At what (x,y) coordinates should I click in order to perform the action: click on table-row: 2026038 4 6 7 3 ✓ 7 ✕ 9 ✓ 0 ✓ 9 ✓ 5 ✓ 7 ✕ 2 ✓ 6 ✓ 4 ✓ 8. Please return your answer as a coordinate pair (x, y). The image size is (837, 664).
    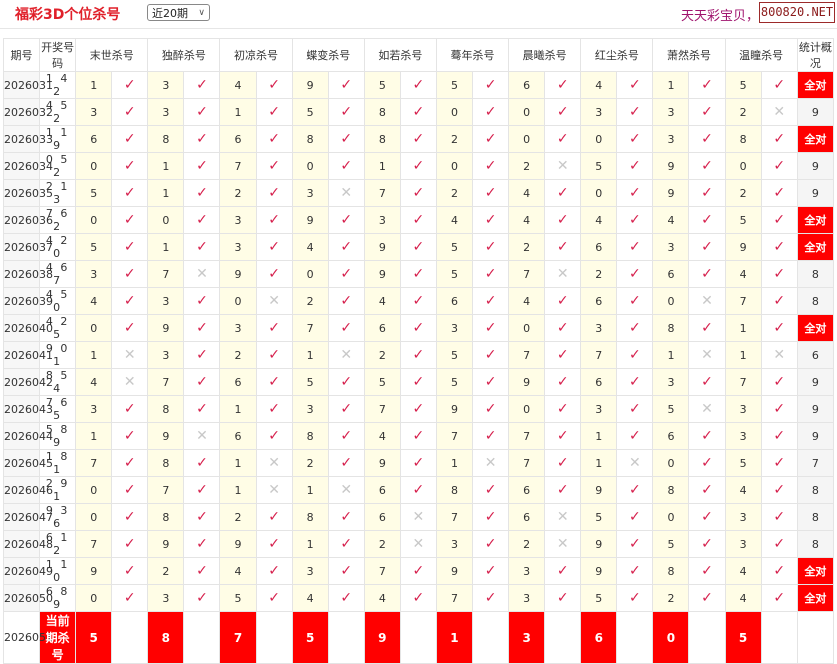
    Looking at the image, I should click on (418, 274).